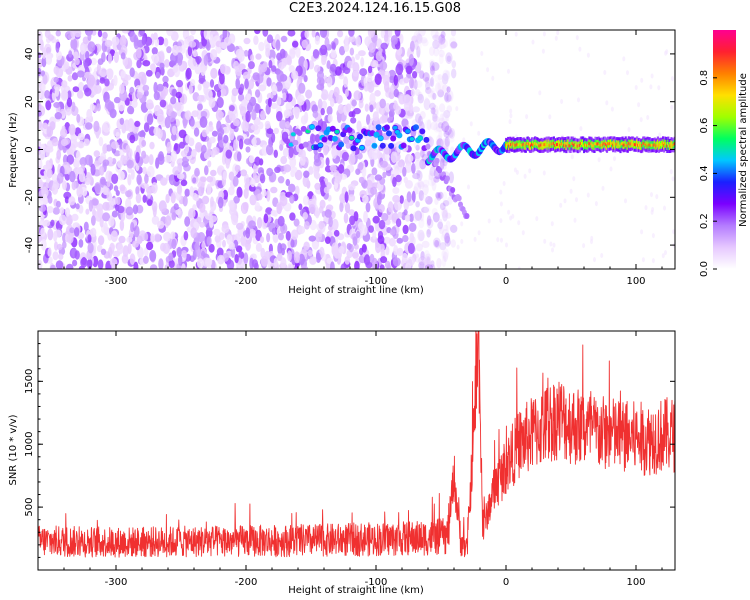 The image size is (750, 600). I want to click on x-tick-label: -300, so click(116, 582).